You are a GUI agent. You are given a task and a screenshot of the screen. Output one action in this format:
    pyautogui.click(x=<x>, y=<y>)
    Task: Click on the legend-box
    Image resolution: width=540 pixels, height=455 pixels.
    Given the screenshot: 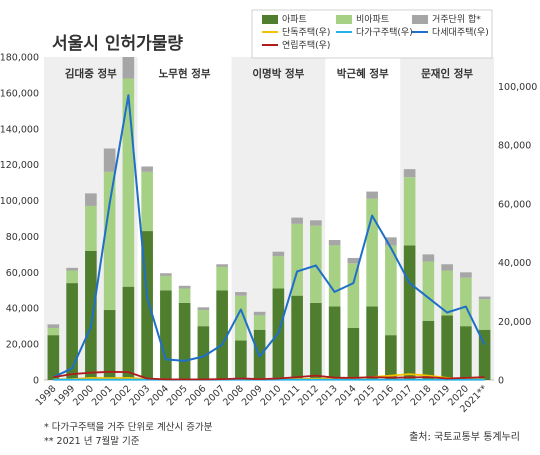 What is the action you would take?
    pyautogui.click(x=372, y=34)
    